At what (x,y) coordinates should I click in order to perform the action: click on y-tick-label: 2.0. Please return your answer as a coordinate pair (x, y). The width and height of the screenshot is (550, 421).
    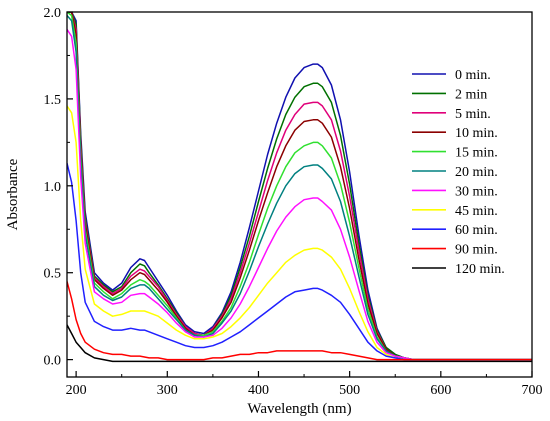
    Looking at the image, I should click on (53, 13).